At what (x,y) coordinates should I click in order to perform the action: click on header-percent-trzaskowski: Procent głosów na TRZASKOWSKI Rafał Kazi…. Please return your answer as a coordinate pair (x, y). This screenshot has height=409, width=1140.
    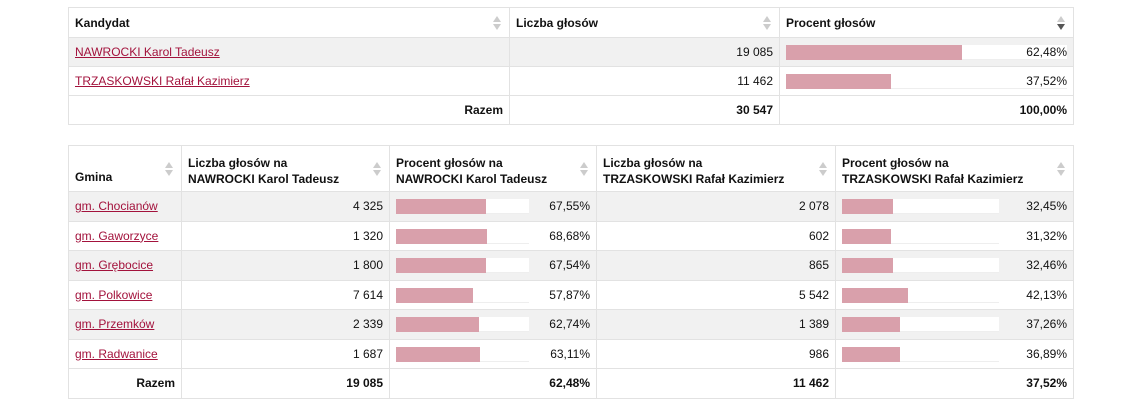
    Looking at the image, I should click on (954, 168).